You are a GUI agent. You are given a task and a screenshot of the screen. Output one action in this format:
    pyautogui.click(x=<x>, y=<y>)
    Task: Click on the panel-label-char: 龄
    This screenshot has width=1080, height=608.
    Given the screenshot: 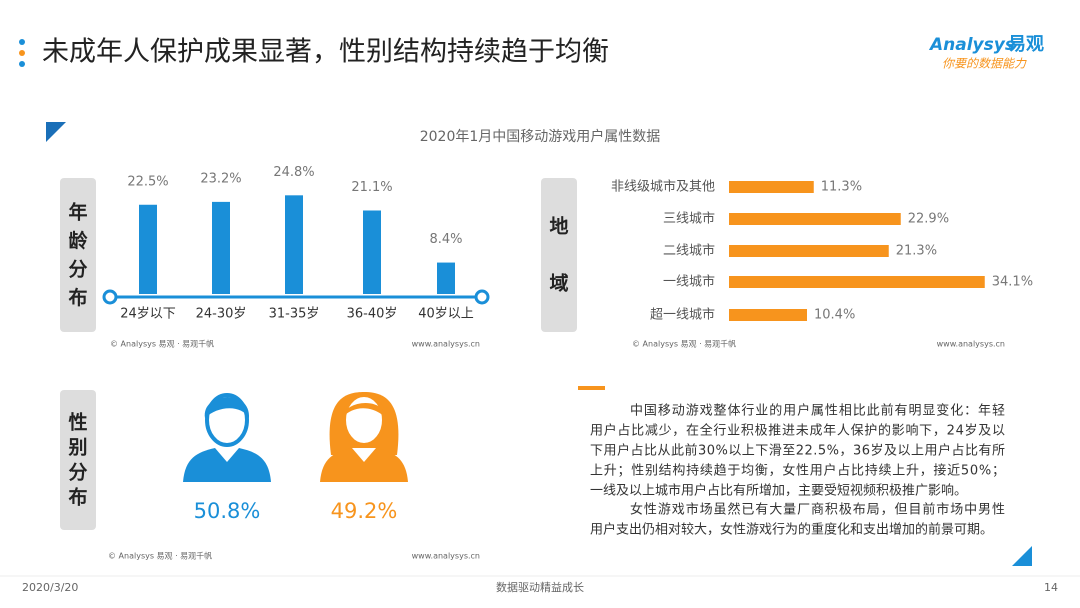 What is the action you would take?
    pyautogui.click(x=78, y=239)
    